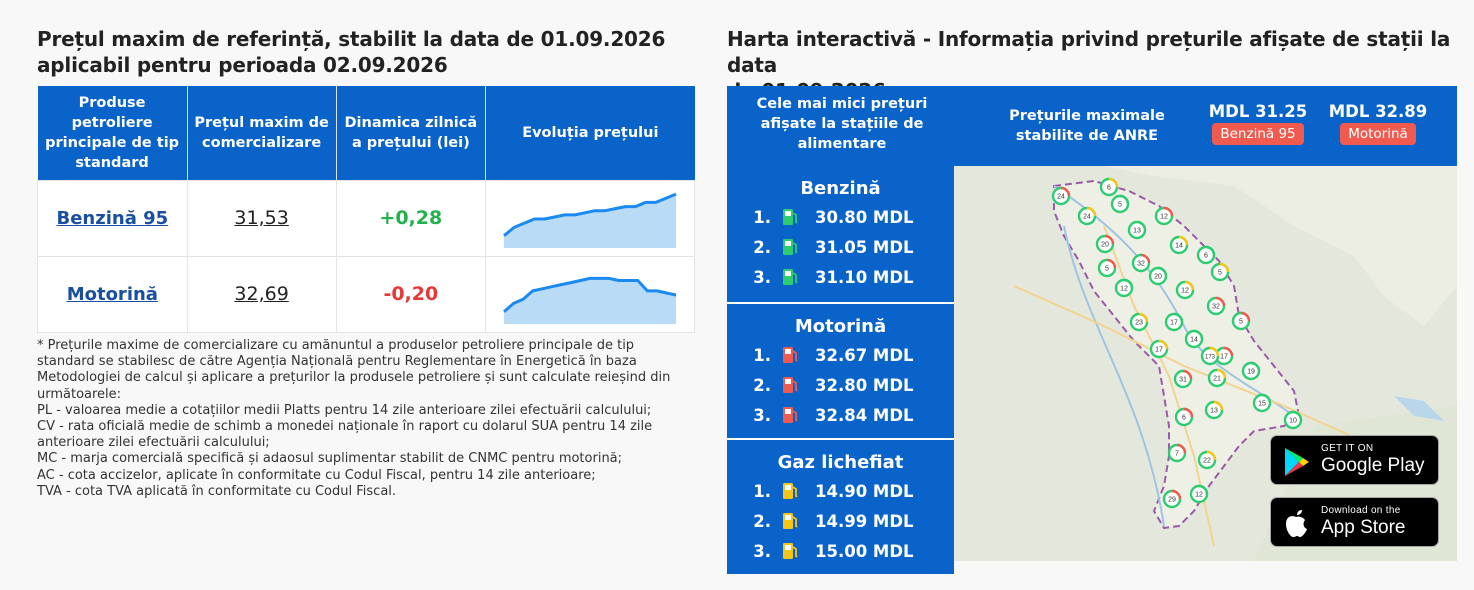 This screenshot has width=1474, height=590. I want to click on app-store-button: Download on the App Store, so click(1354, 522).